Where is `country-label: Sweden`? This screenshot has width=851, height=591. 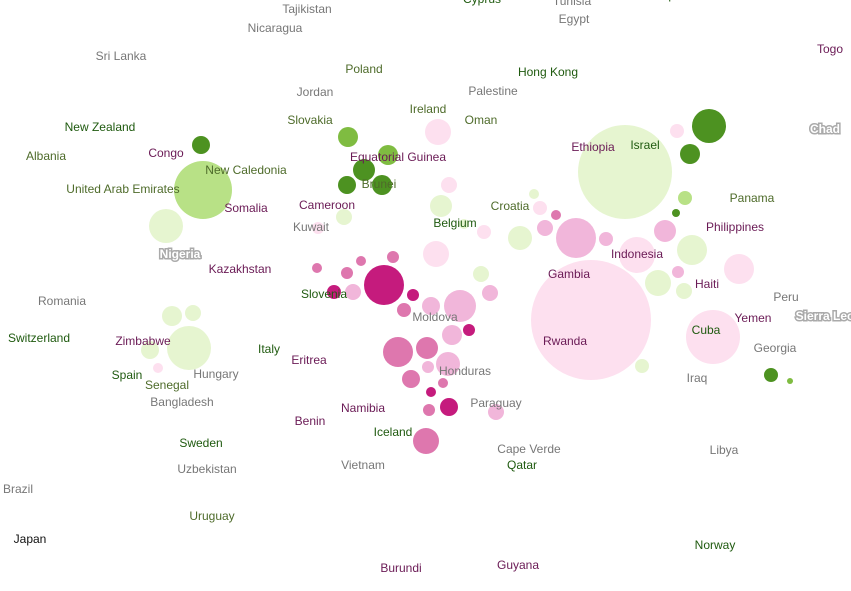 country-label: Sweden is located at coordinates (200, 443).